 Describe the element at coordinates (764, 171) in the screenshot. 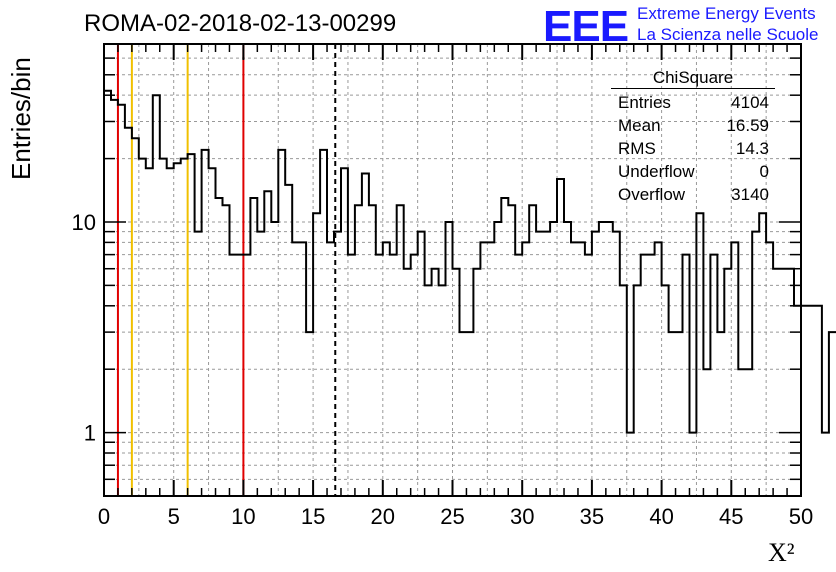

I see `stats-value: 0` at that location.